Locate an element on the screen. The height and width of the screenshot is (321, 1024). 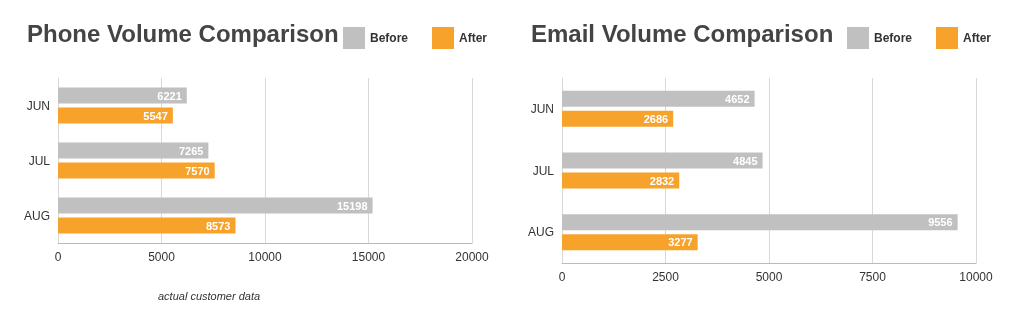
data-label: 7570 is located at coordinates (197, 170).